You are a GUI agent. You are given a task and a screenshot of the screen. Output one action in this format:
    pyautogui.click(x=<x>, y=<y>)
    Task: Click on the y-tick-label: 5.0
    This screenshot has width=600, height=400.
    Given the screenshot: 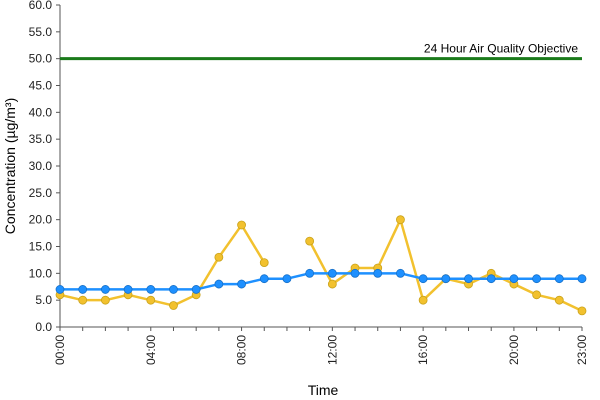 What is the action you would take?
    pyautogui.click(x=43, y=300)
    